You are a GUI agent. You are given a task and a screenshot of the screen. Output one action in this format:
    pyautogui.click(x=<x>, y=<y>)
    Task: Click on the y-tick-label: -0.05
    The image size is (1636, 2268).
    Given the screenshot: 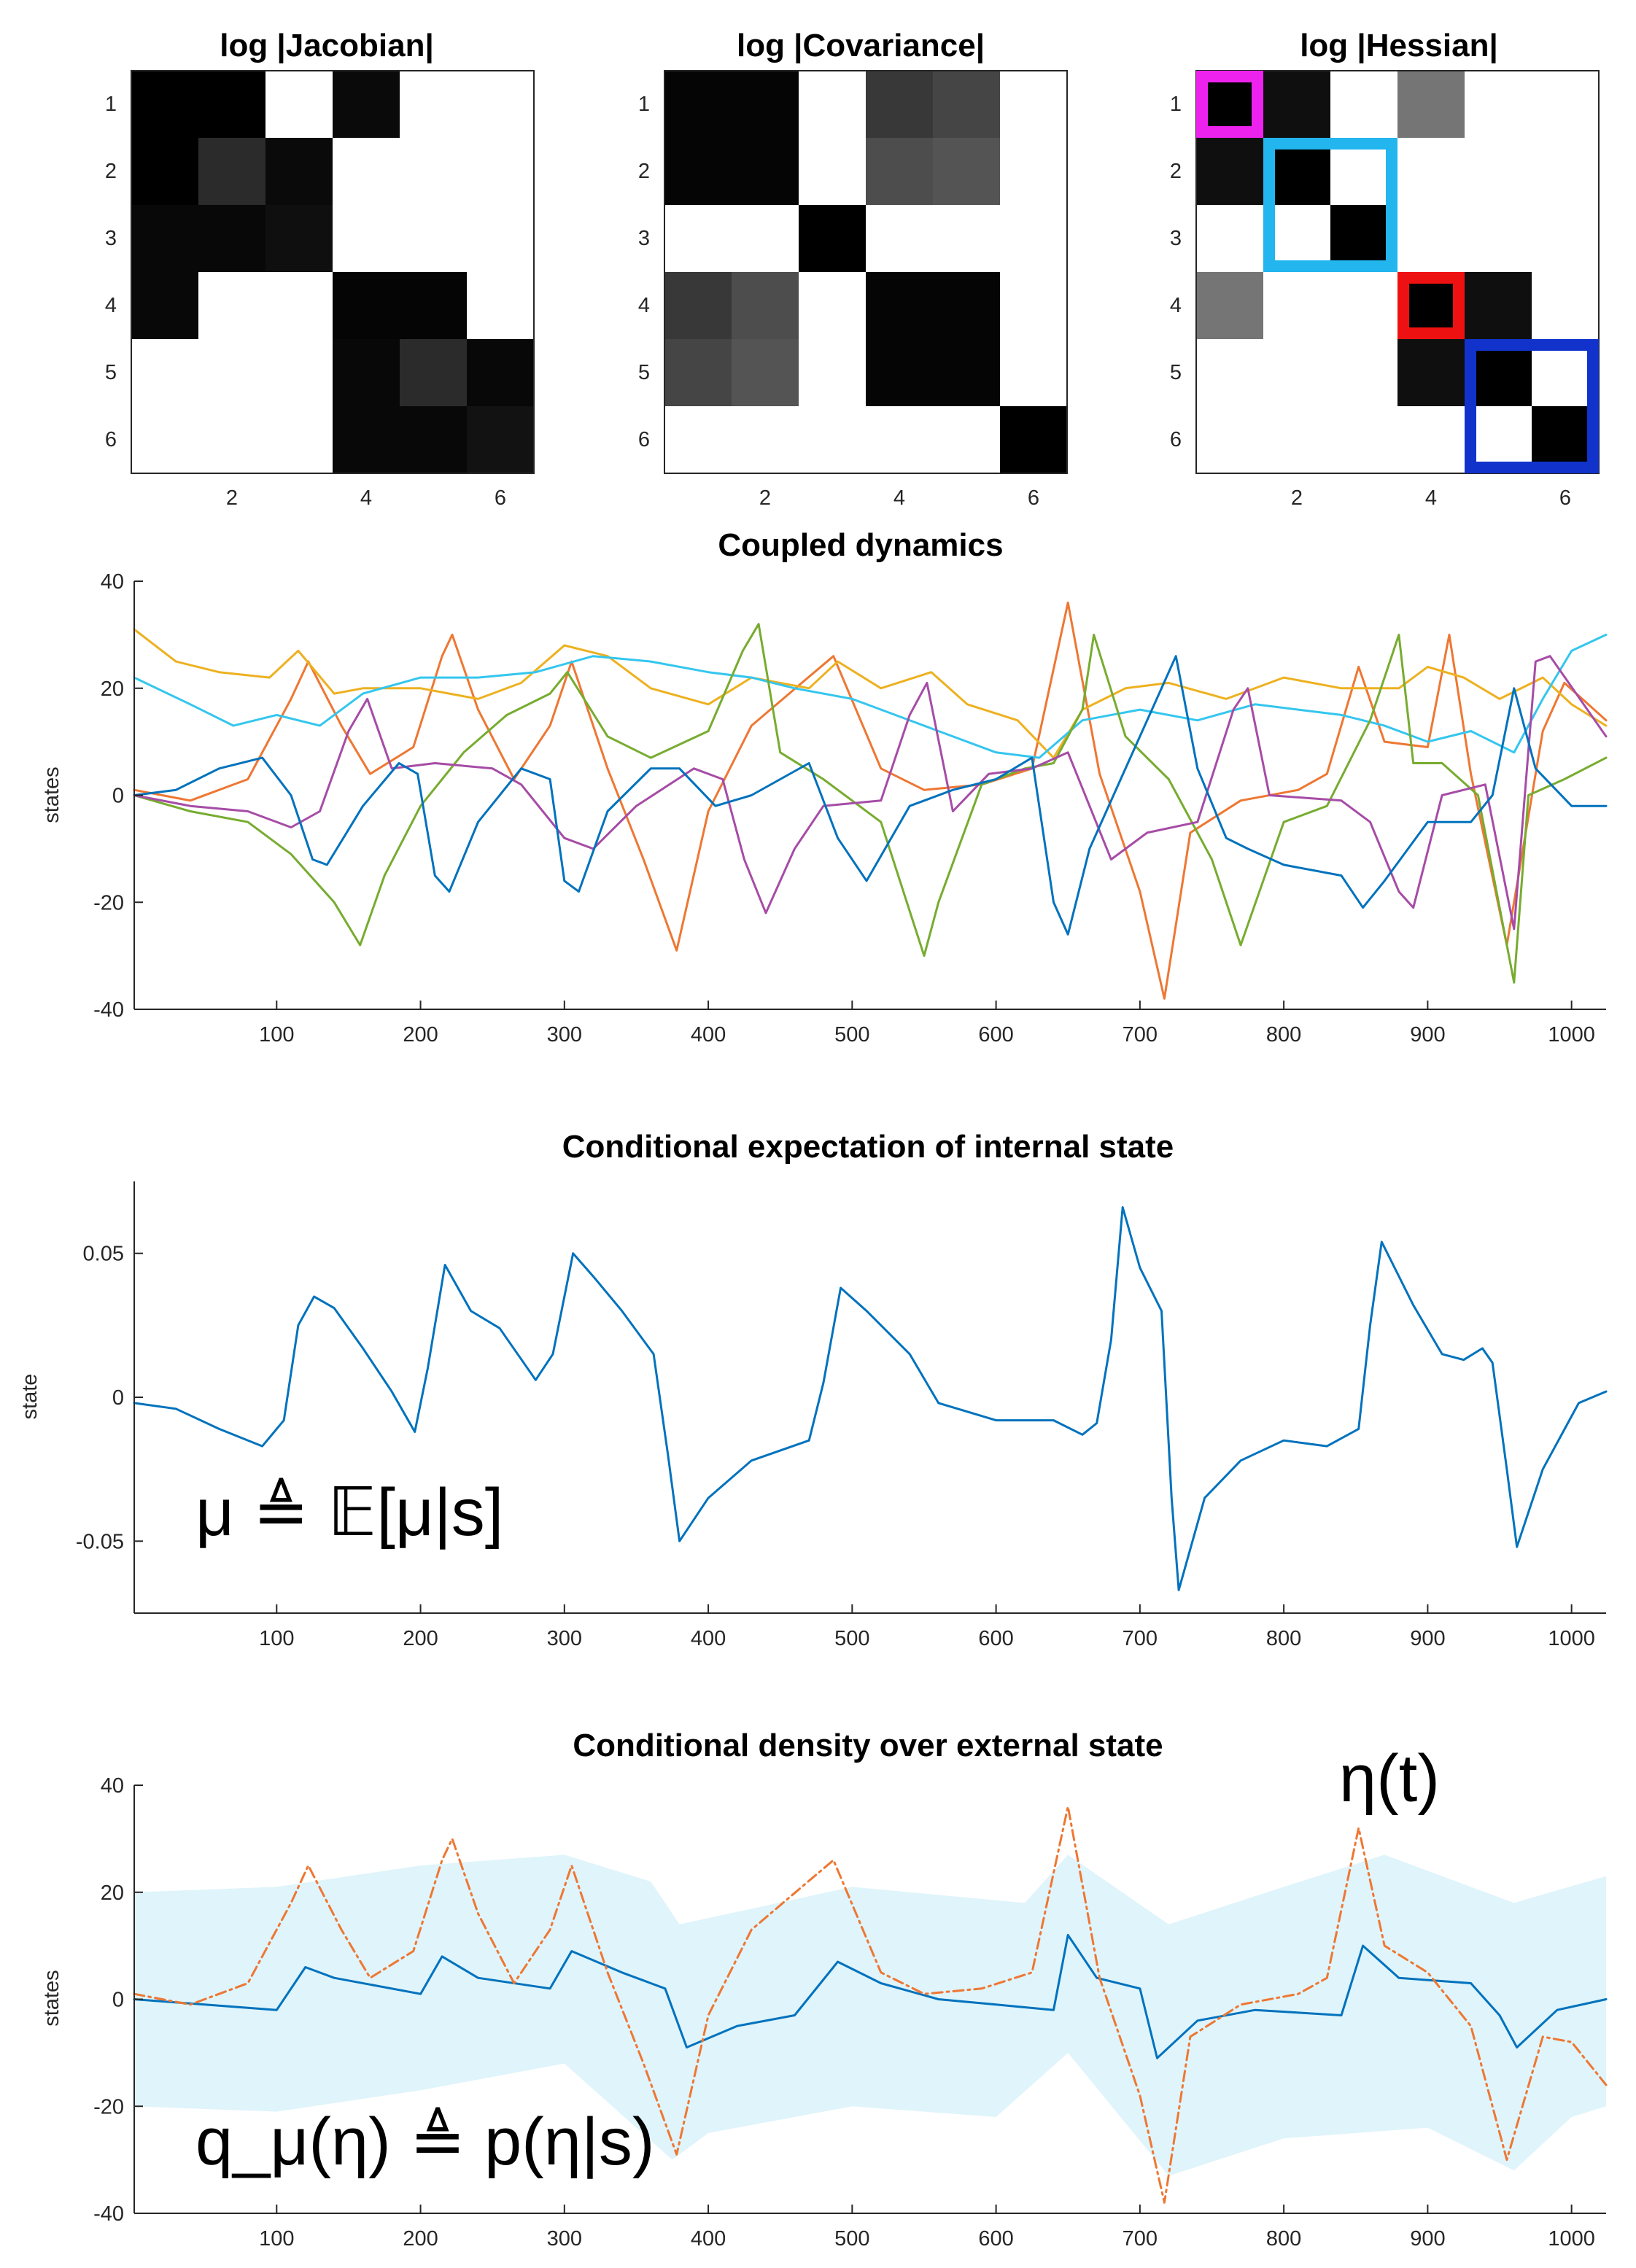 What is the action you would take?
    pyautogui.click(x=100, y=1541)
    